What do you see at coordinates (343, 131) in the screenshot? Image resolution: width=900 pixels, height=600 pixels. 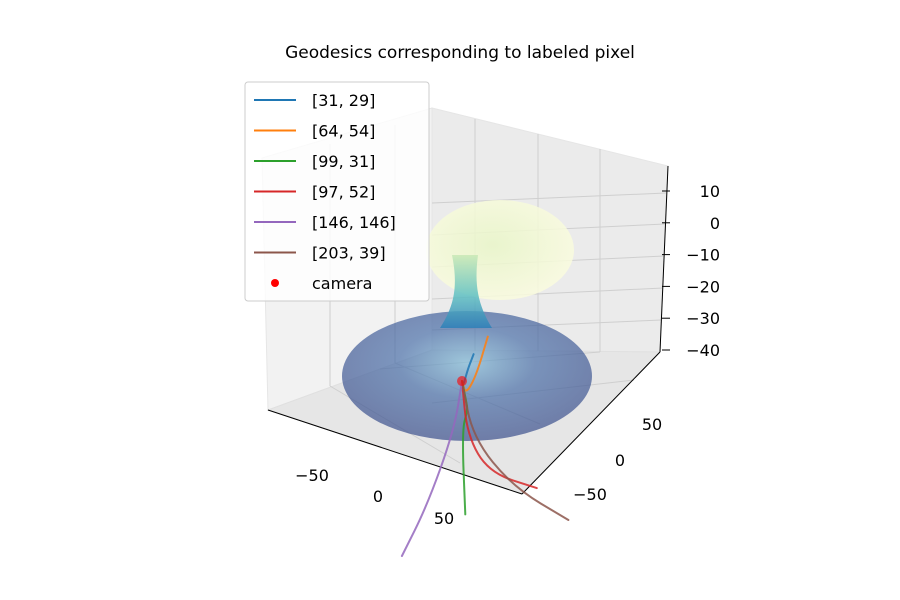 I see `legend-label: [64, 54]` at bounding box center [343, 131].